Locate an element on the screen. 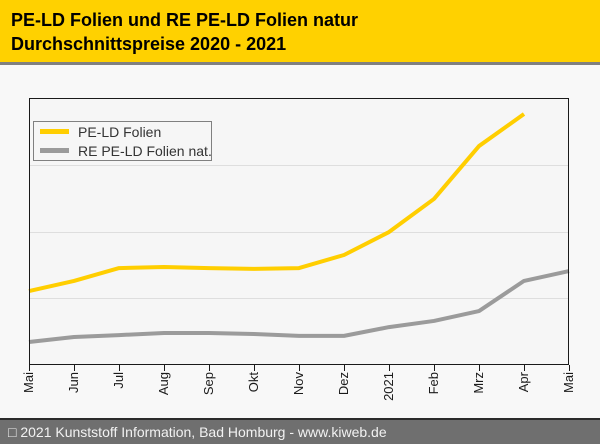 The width and height of the screenshot is (600, 444). x-tick-label: Dez is located at coordinates (343, 384).